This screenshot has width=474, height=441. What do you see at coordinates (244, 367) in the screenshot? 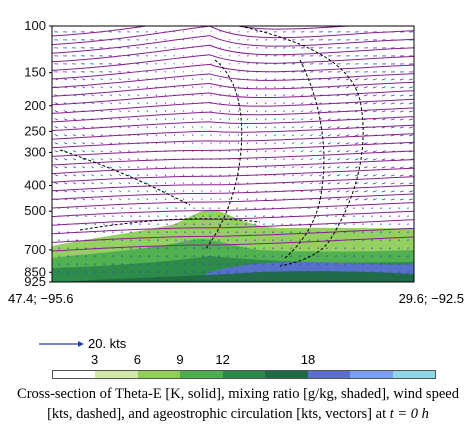
I see `colorbar: 3 6 9 12 18` at bounding box center [244, 367].